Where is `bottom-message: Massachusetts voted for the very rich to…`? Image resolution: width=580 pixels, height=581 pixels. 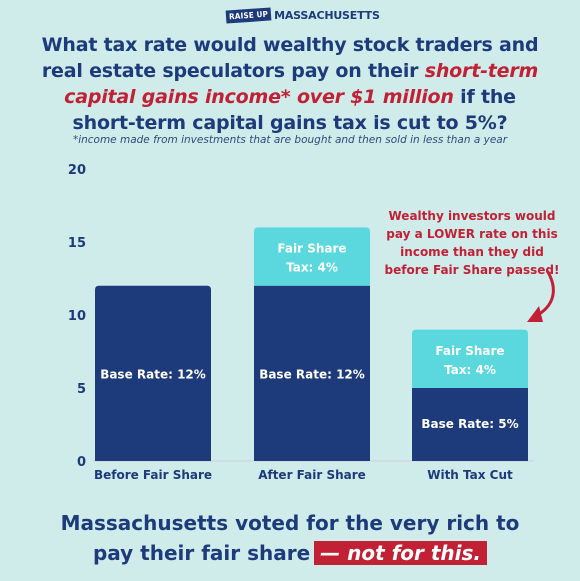
bottom-message: Massachusetts voted for the very rich to… is located at coordinates (290, 538).